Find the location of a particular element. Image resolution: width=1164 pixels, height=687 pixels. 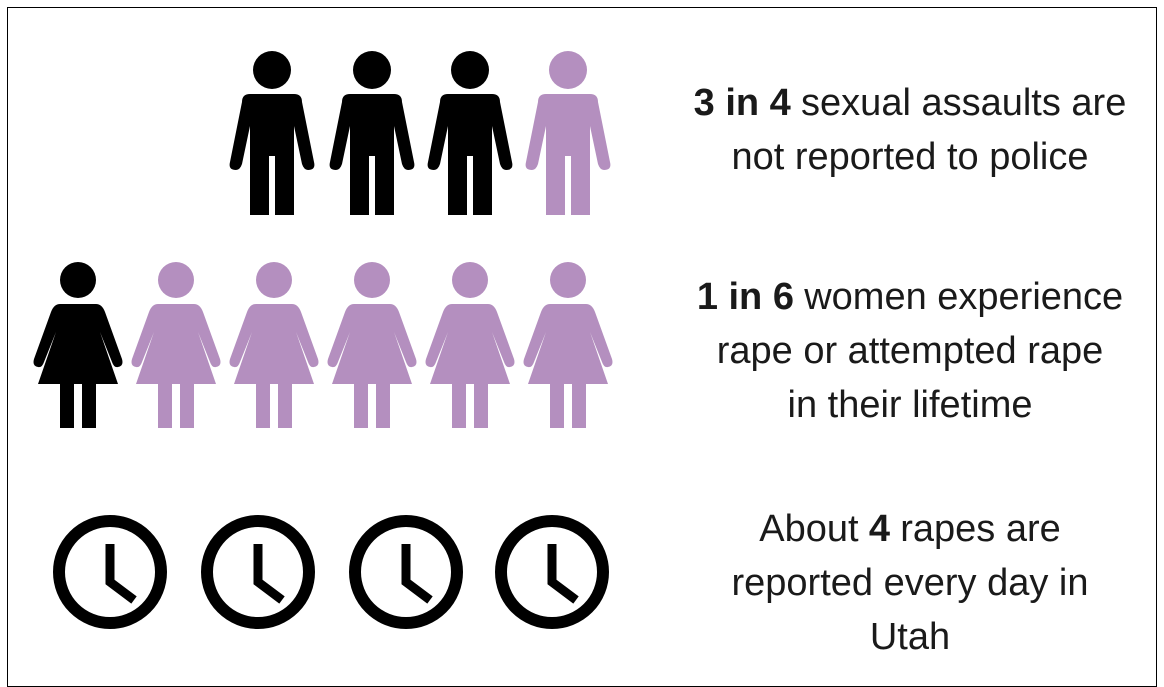

statement-line: in their lifetime is located at coordinates (907, 405).